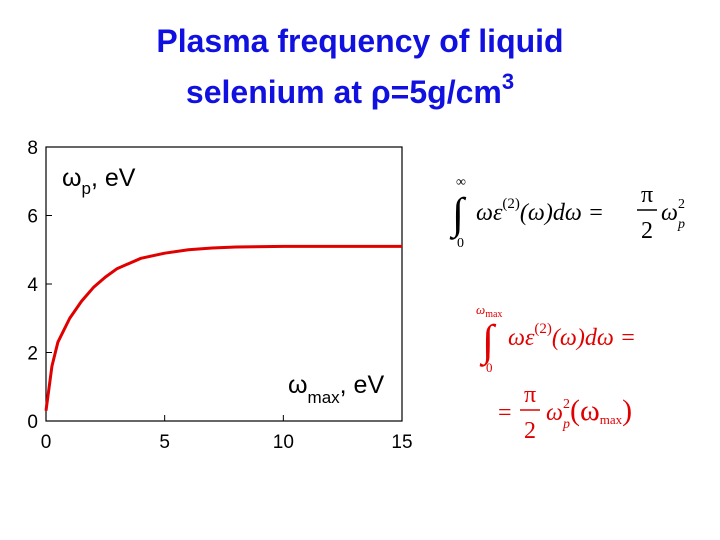  What do you see at coordinates (627, 410) in the screenshot?
I see `eq-text: )` at bounding box center [627, 410].